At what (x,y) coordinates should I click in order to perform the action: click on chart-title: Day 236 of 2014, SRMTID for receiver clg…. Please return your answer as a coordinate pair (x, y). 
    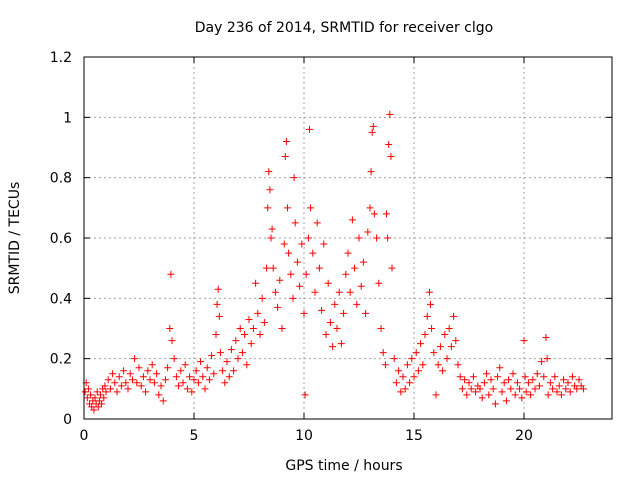
    Looking at the image, I should click on (344, 28).